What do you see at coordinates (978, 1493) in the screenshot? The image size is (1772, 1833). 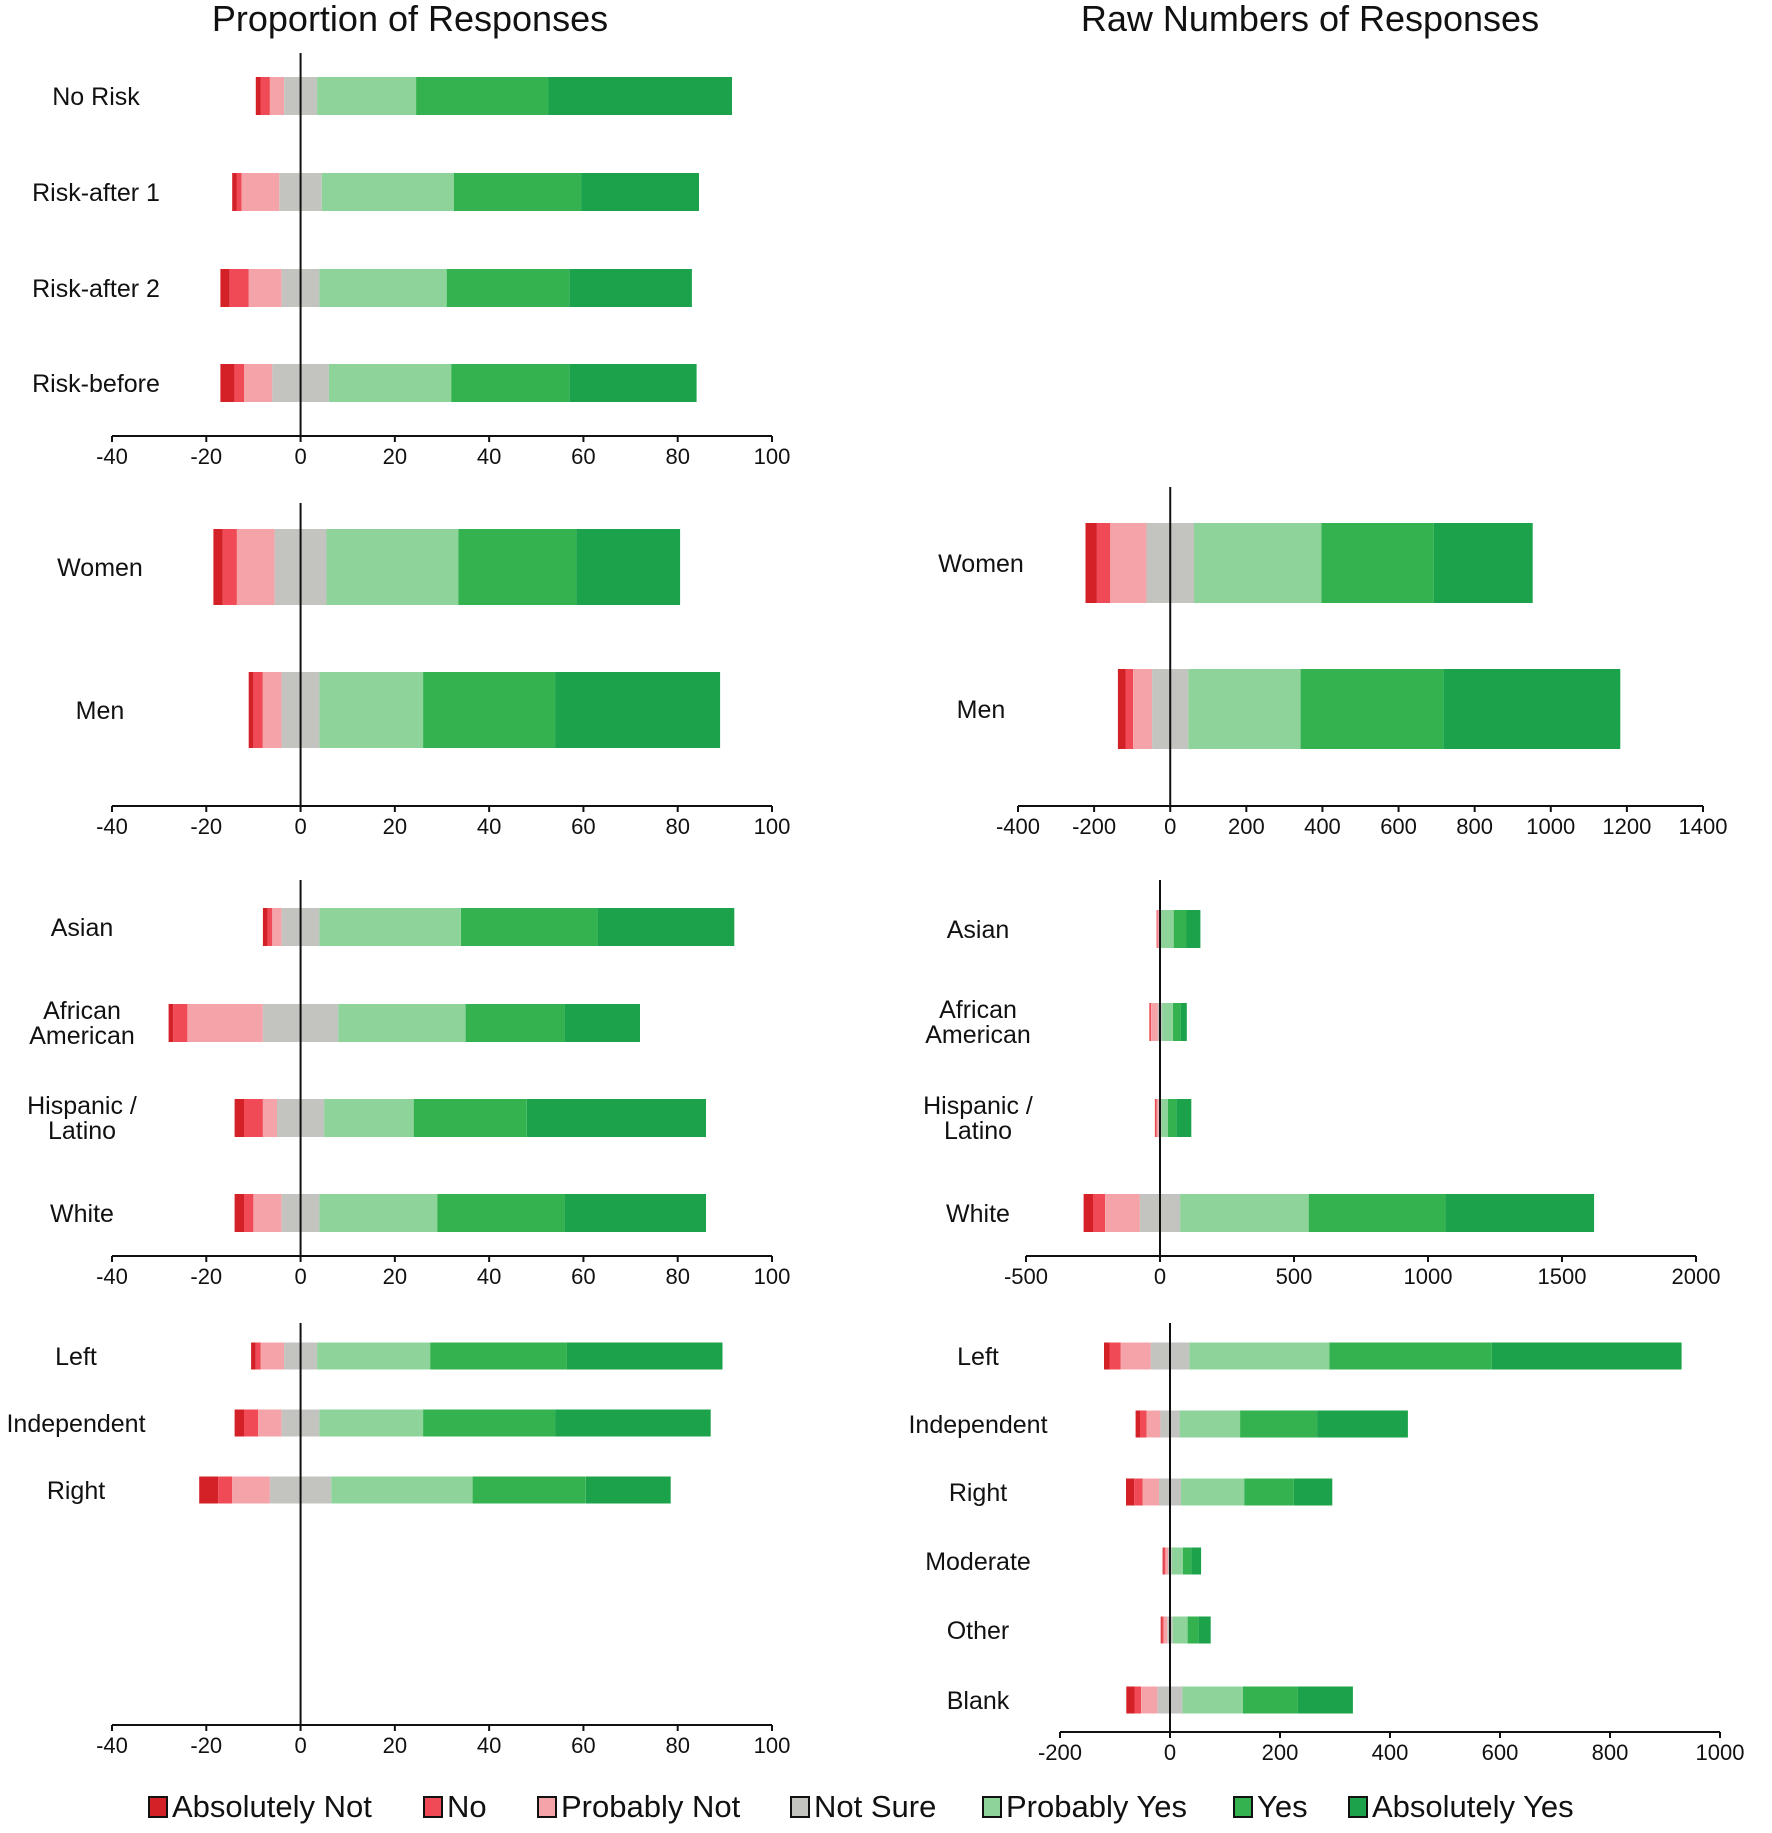 I see `category-label-politics-raw-right: Right` at bounding box center [978, 1493].